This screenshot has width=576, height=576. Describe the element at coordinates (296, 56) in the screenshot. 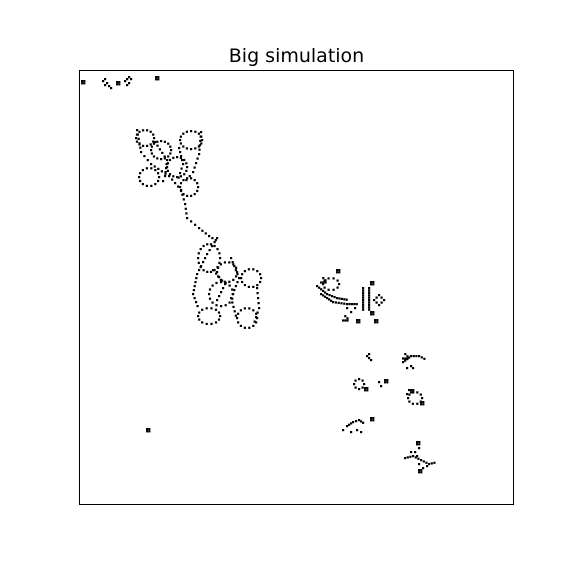

I see `figure-title: Big simulation` at that location.